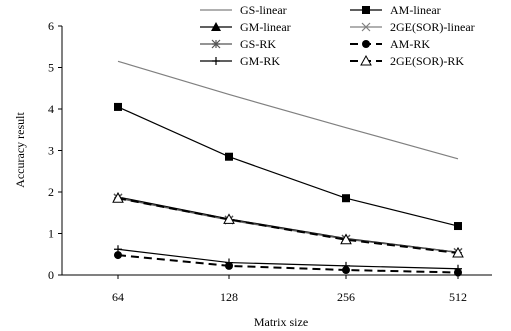 Image resolution: width=511 pixels, height=331 pixels. Describe the element at coordinates (51, 109) in the screenshot. I see `y-tick-label: 4` at that location.